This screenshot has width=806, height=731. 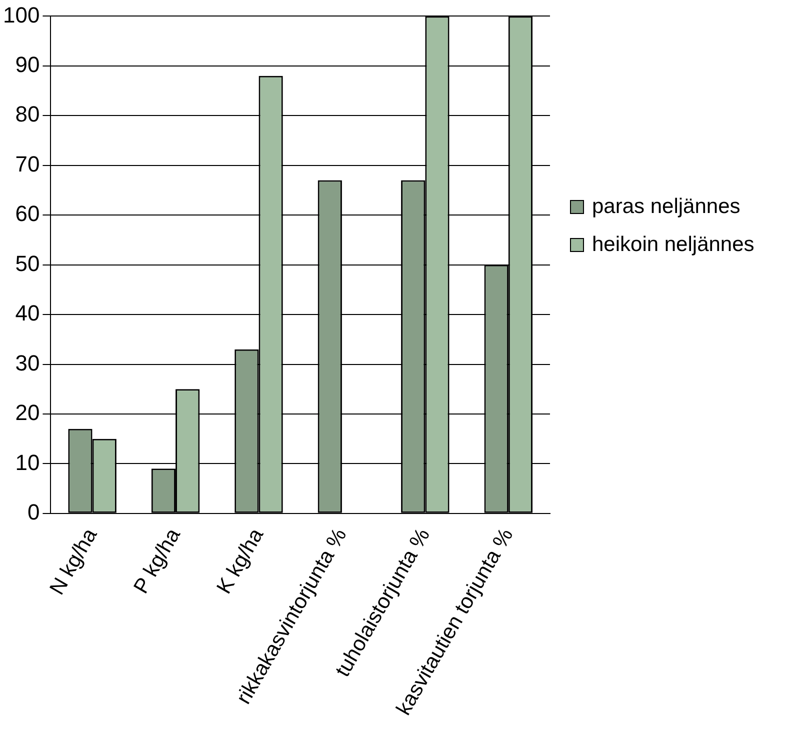 I want to click on legend-label: paras neljännes, so click(x=666, y=207).